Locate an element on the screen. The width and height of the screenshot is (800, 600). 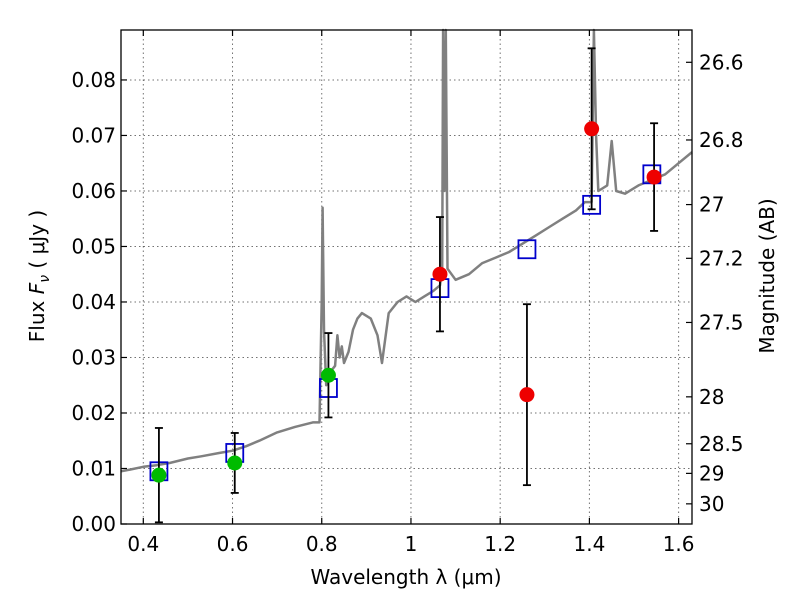
mag-tick-label-6: 28.5 is located at coordinates (721, 444).